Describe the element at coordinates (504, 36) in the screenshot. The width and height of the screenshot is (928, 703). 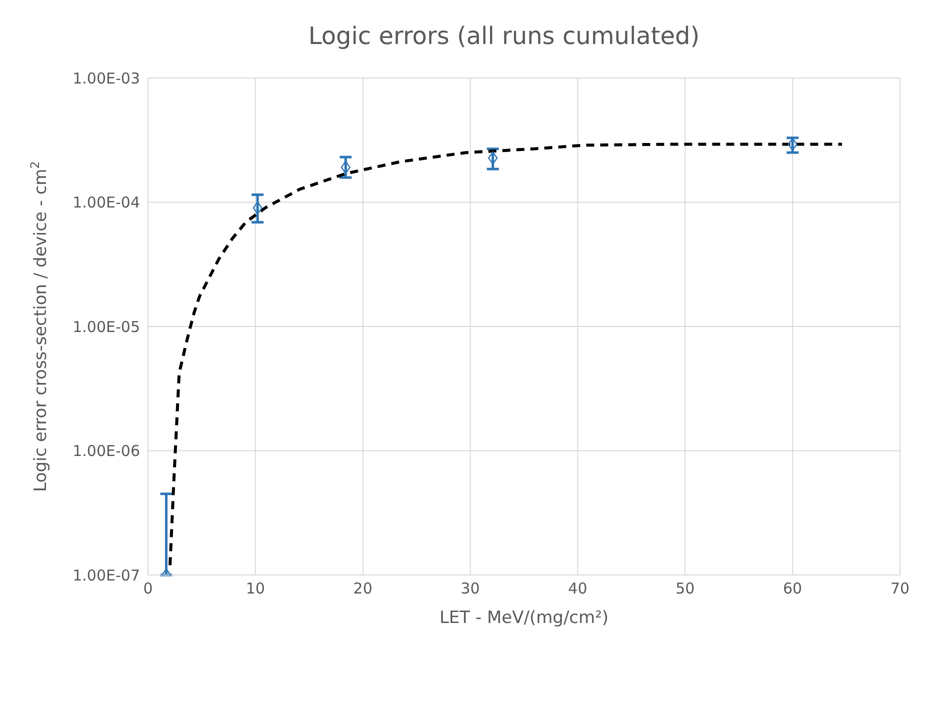
I see `chart-title: Logic errors (all runs cumulated)` at that location.